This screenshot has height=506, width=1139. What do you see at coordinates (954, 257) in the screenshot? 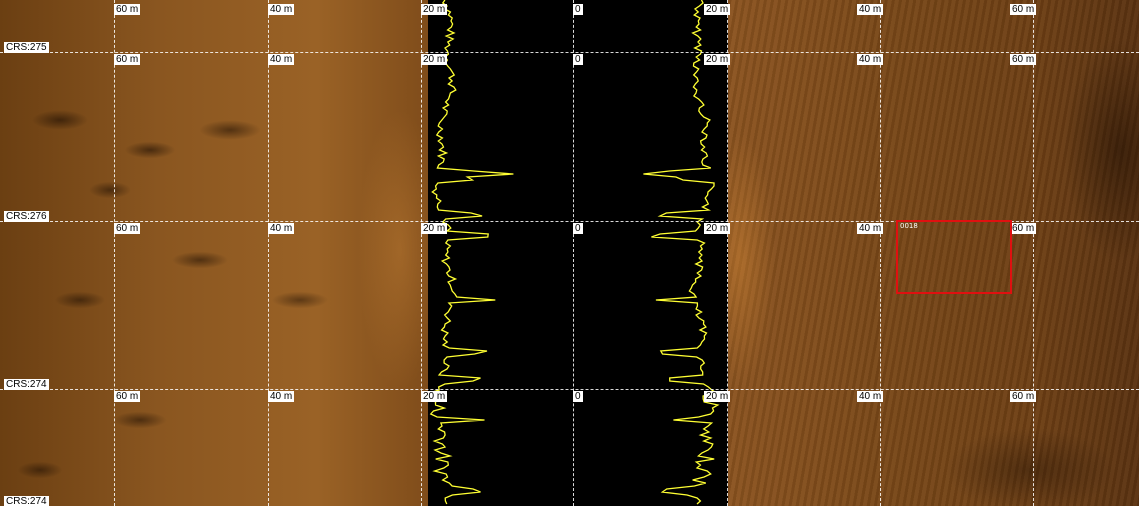
I see `target-marker: 0018` at bounding box center [954, 257].